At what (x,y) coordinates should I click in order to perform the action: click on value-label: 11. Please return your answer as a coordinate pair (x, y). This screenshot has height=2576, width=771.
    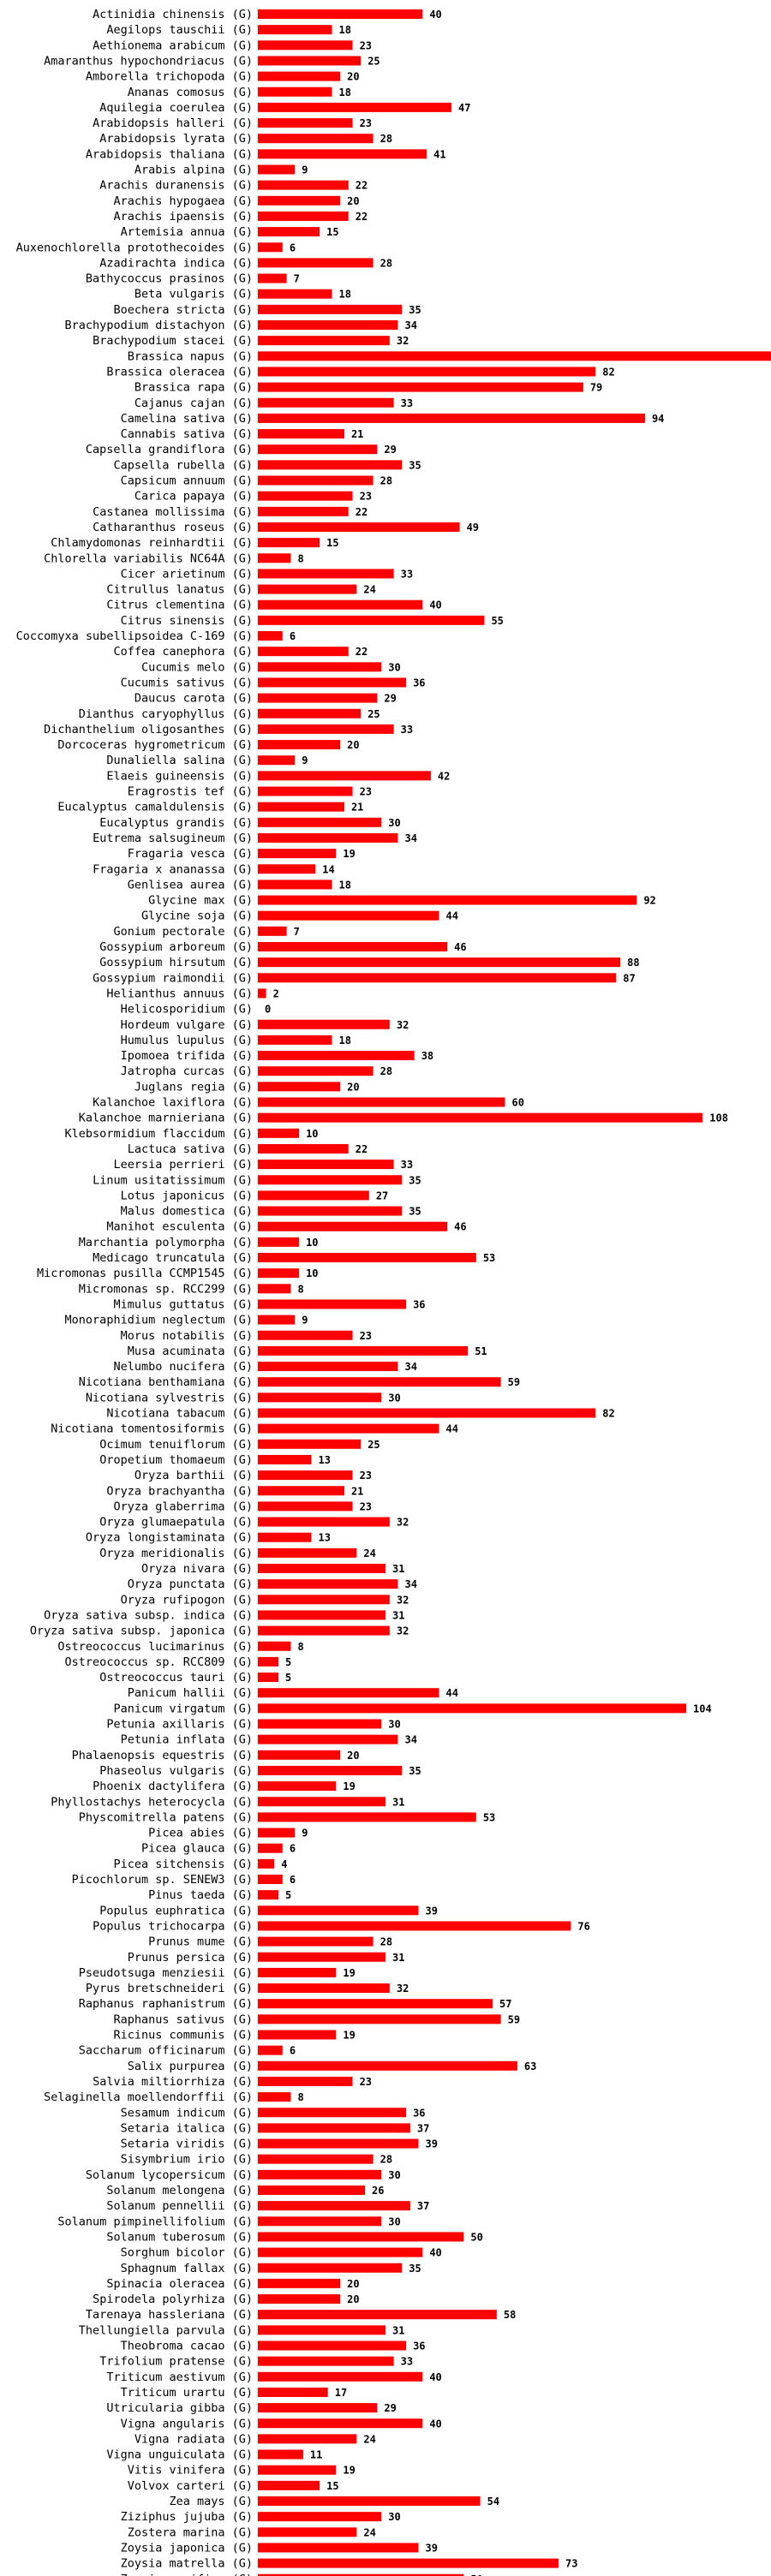
    Looking at the image, I should click on (316, 2455).